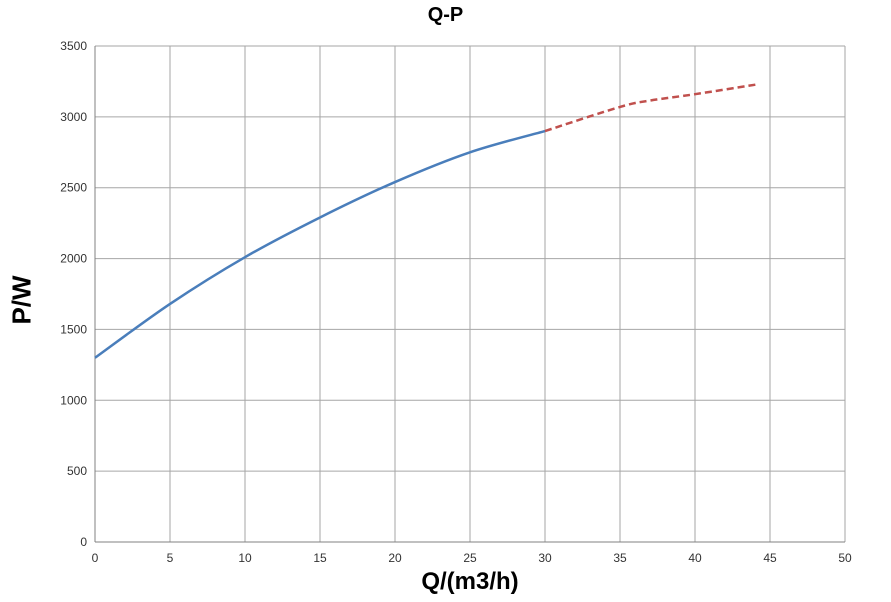  Describe the element at coordinates (73, 329) in the screenshot. I see `y-tick-label: 1500` at that location.